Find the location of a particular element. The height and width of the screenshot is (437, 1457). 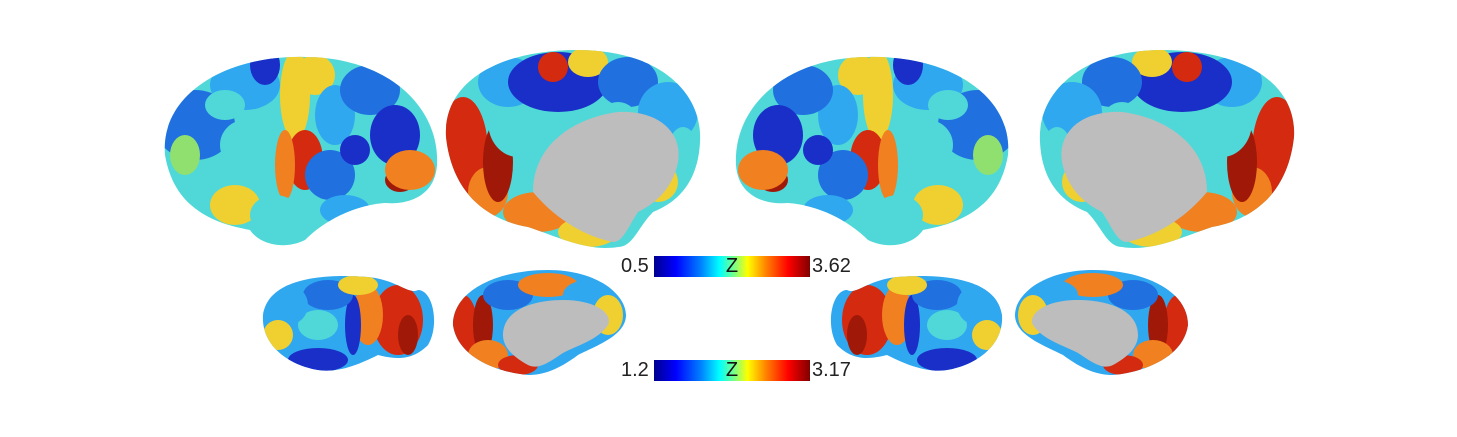

colorbar-max-label: 3.17 is located at coordinates (831, 370).